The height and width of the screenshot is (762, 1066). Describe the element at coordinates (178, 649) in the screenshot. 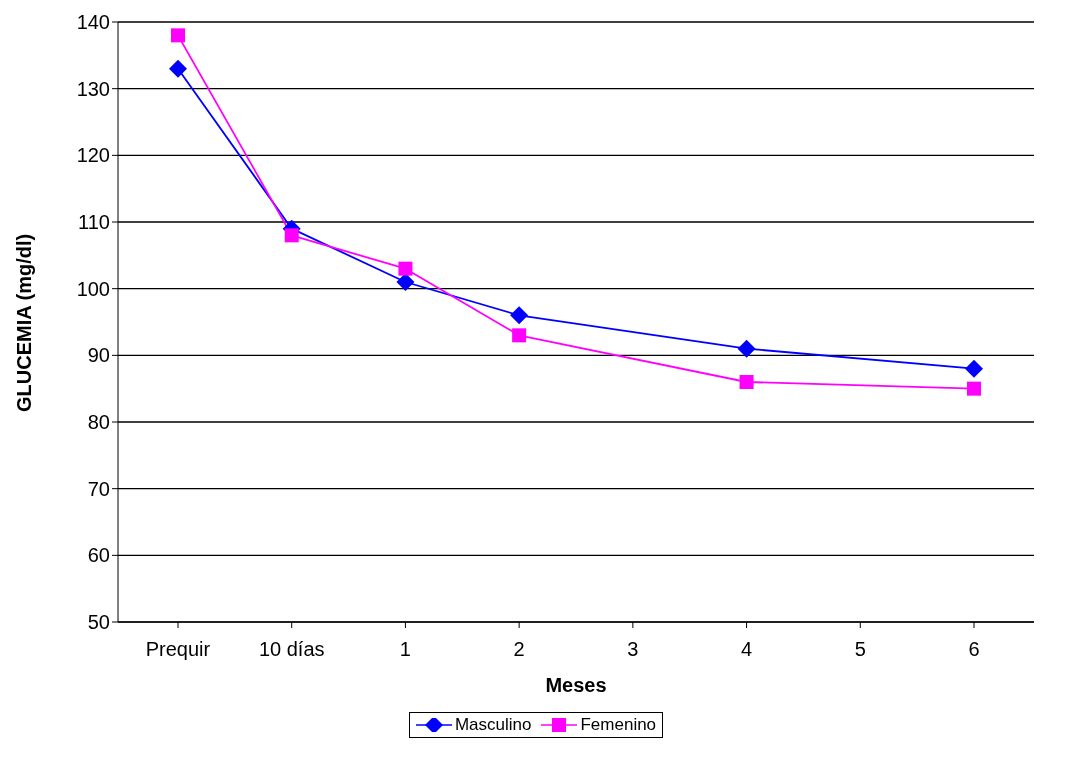

I see `x-tick-label: Prequir` at that location.